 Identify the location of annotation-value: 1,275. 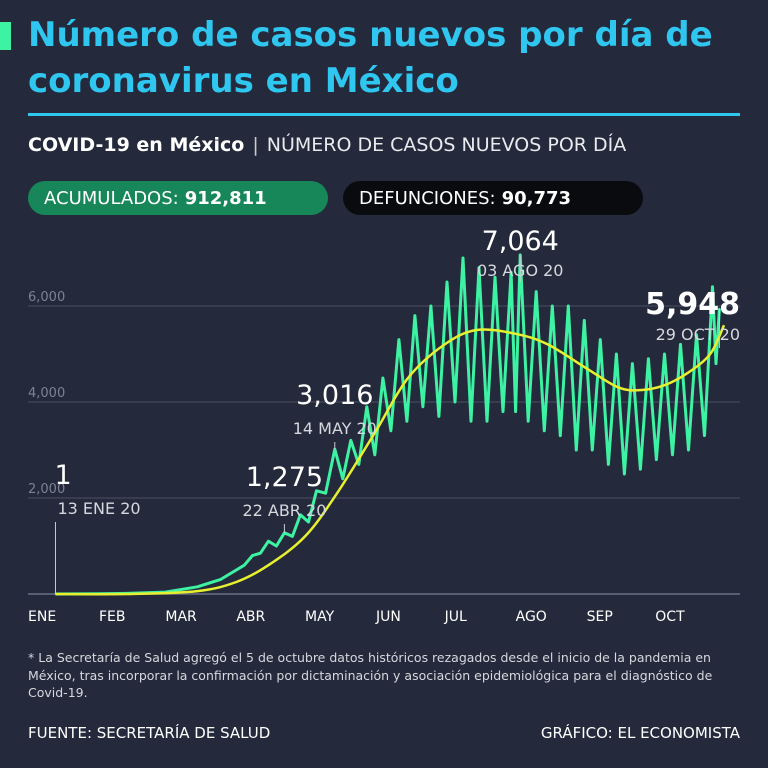
(284, 477).